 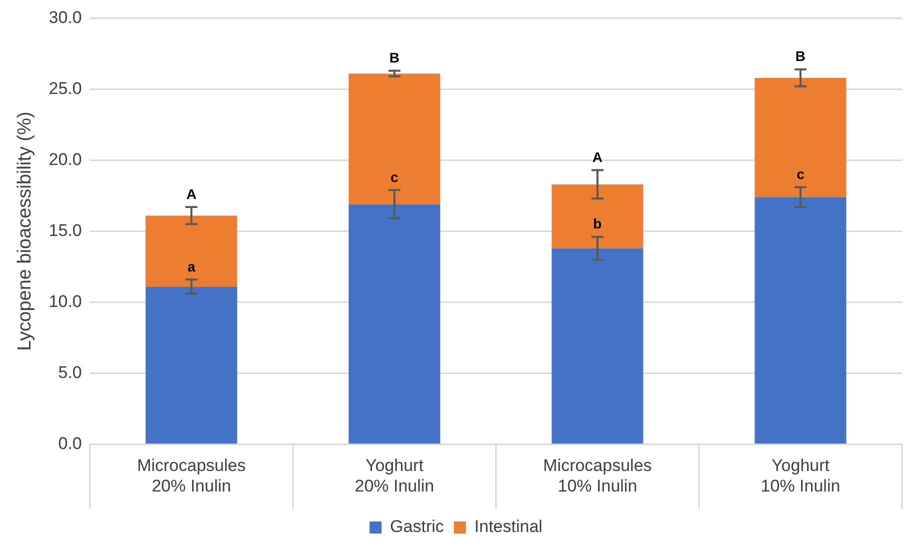 What do you see at coordinates (70, 372) in the screenshot?
I see `y-tick-label: 5.0` at bounding box center [70, 372].